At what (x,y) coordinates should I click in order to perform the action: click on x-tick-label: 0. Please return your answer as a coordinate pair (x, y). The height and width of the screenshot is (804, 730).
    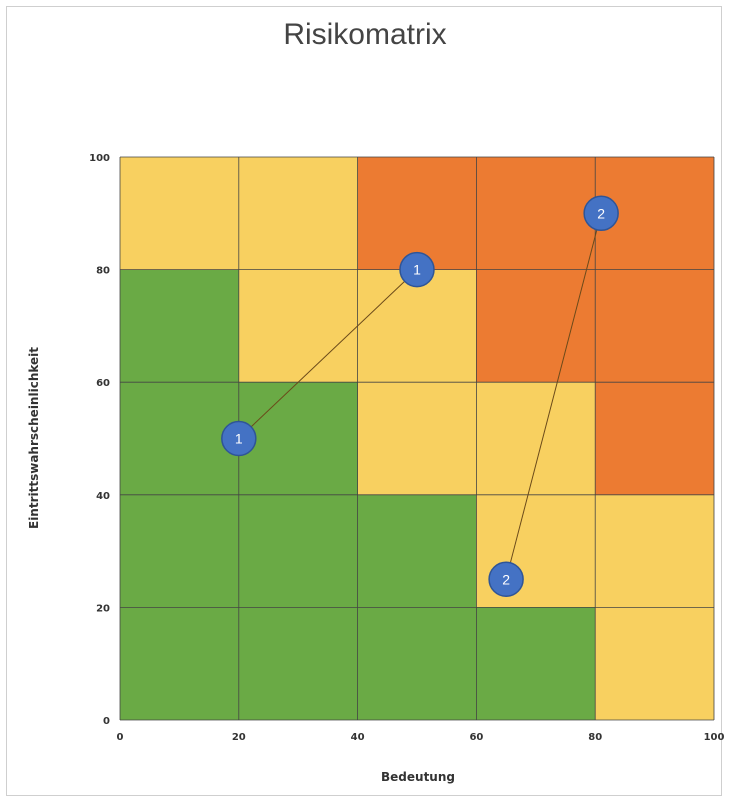
    Looking at the image, I should click on (120, 737).